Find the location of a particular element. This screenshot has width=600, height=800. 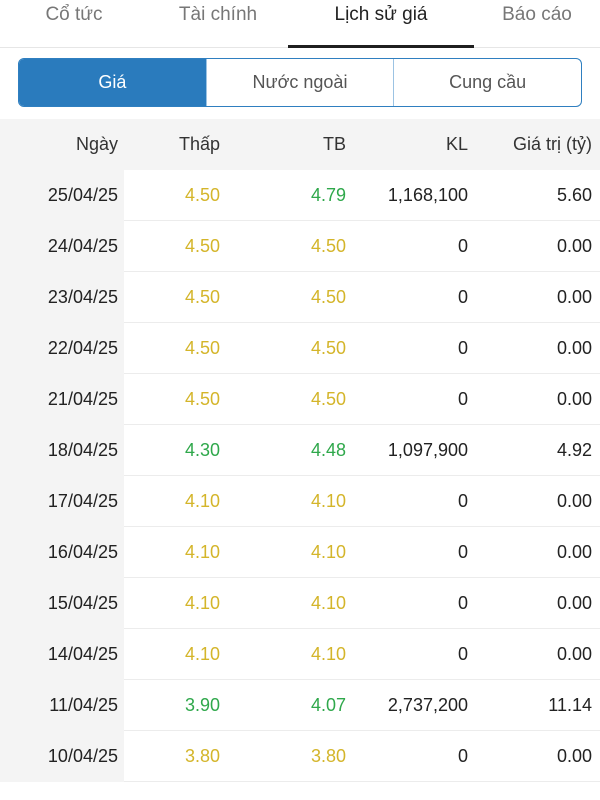

cell-low: 3.90 is located at coordinates (202, 705).